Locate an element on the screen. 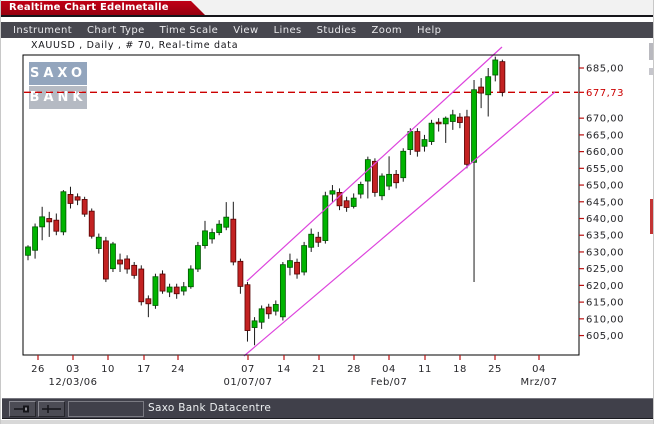  logo-line-saxo: SAXO is located at coordinates (58, 73).